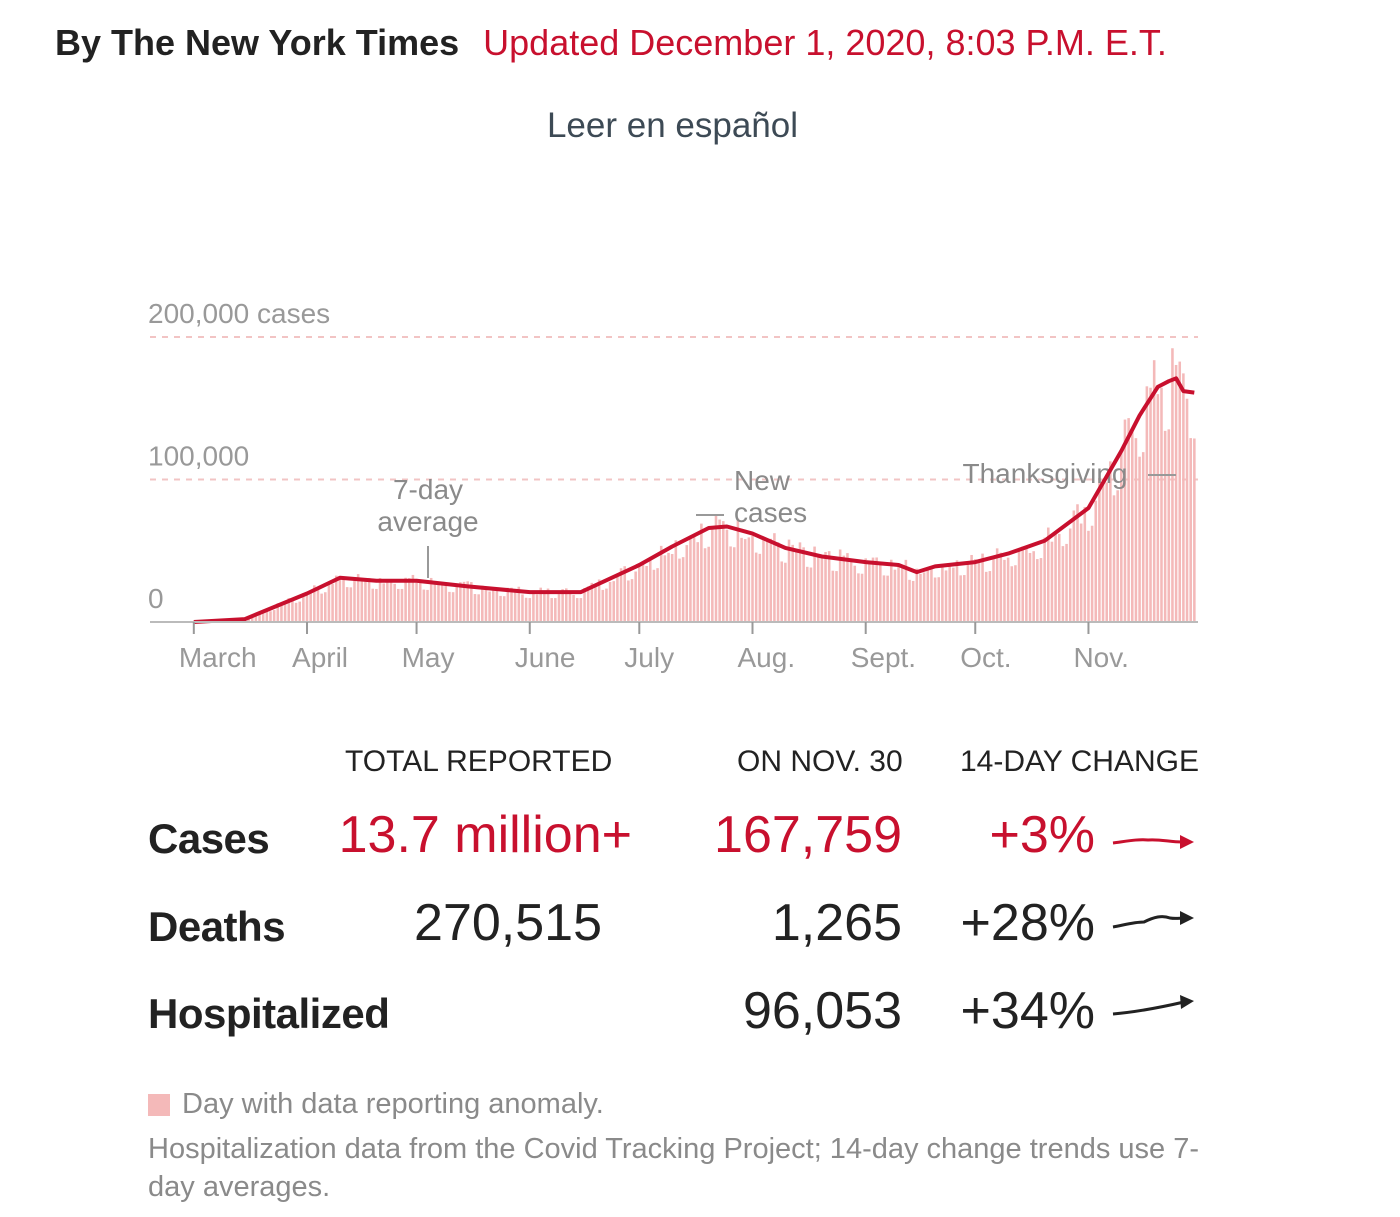 This screenshot has width=1400, height=1217. I want to click on x-tick-label: March, so click(218, 657).